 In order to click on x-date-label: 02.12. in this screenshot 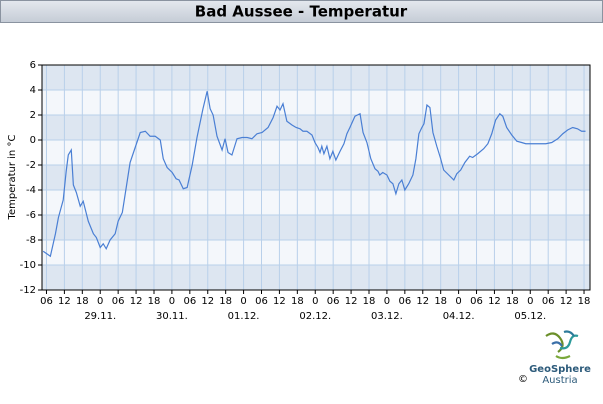, I will do `click(315, 316)`.